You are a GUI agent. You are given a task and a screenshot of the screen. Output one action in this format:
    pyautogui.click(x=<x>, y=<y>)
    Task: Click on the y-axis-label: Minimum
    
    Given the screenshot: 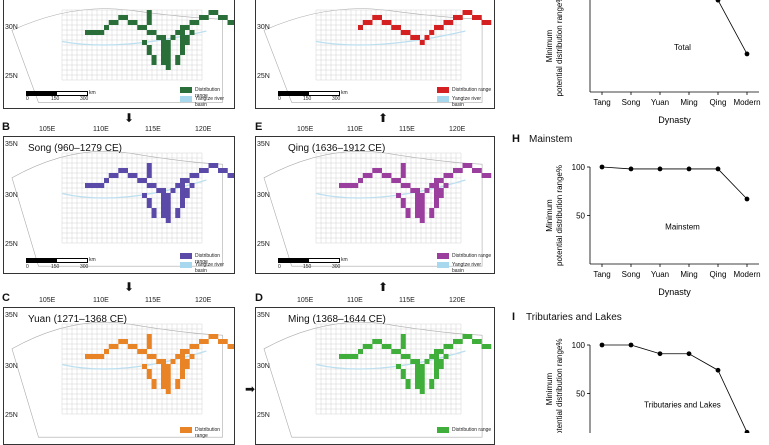 What is the action you would take?
    pyautogui.click(x=549, y=45)
    